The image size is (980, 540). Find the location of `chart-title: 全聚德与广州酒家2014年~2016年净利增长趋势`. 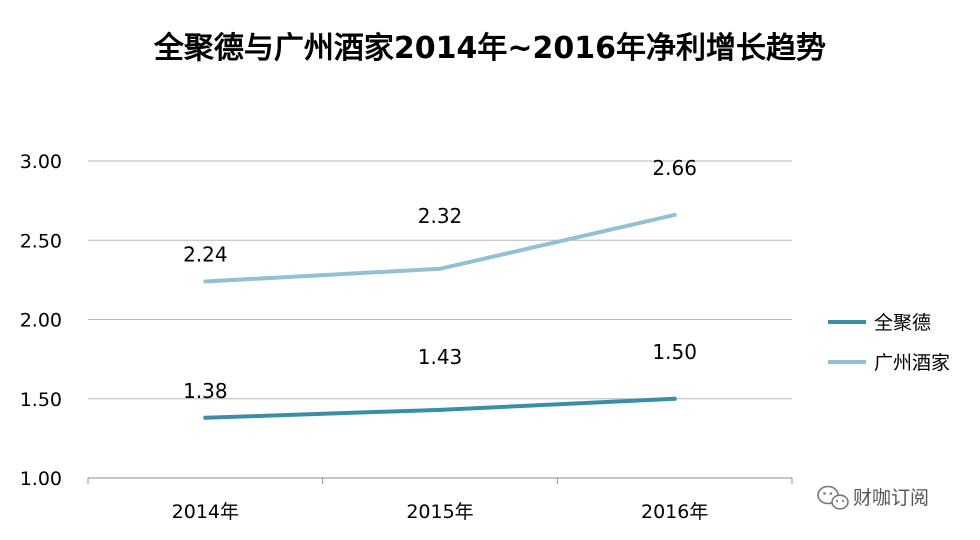

chart-title: 全聚德与广州酒家2014年~2016年净利增长趋势 is located at coordinates (489, 48).